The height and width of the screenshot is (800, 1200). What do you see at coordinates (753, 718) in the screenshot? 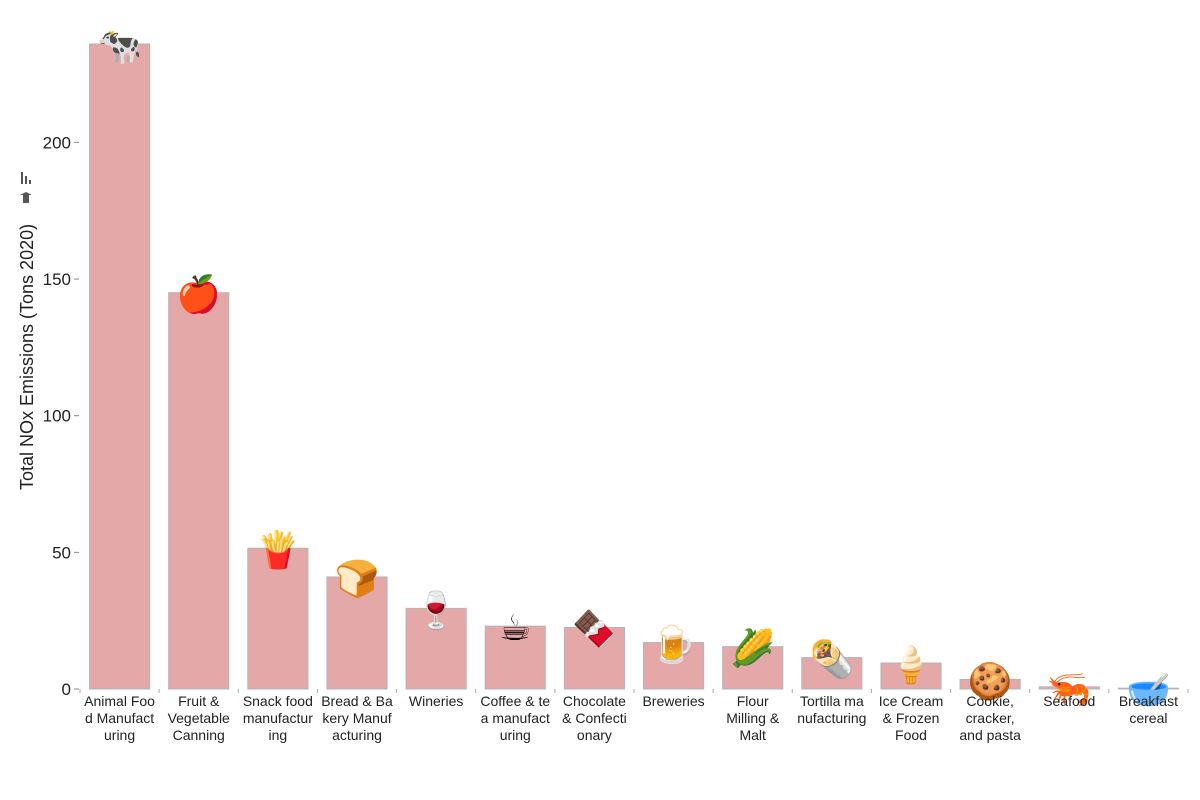
I see `x-tick-label: Milling &` at bounding box center [753, 718].